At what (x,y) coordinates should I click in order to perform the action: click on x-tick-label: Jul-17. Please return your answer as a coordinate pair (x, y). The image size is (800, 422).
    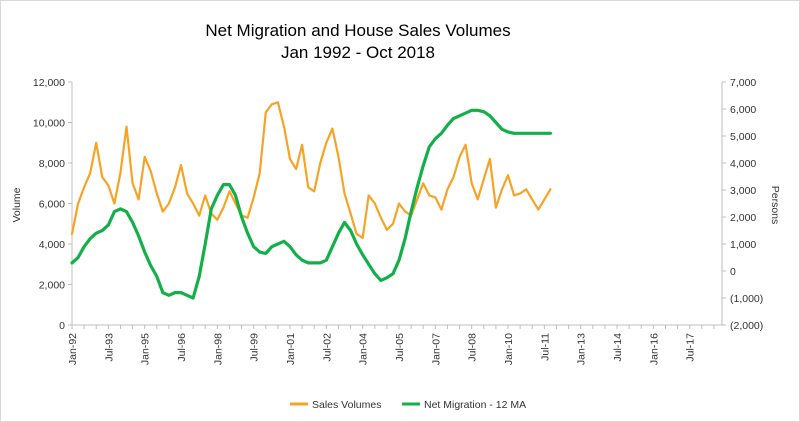
    Looking at the image, I should click on (691, 347).